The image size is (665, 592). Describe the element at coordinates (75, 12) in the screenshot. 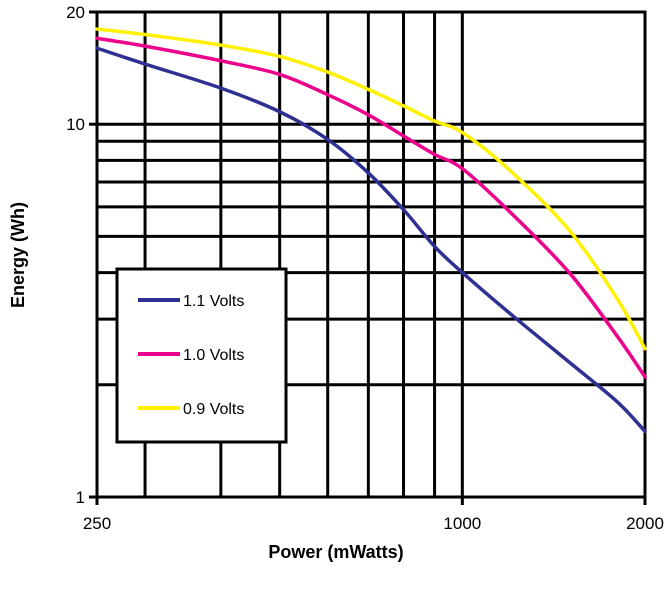

I see `y-tick-label: 20` at that location.